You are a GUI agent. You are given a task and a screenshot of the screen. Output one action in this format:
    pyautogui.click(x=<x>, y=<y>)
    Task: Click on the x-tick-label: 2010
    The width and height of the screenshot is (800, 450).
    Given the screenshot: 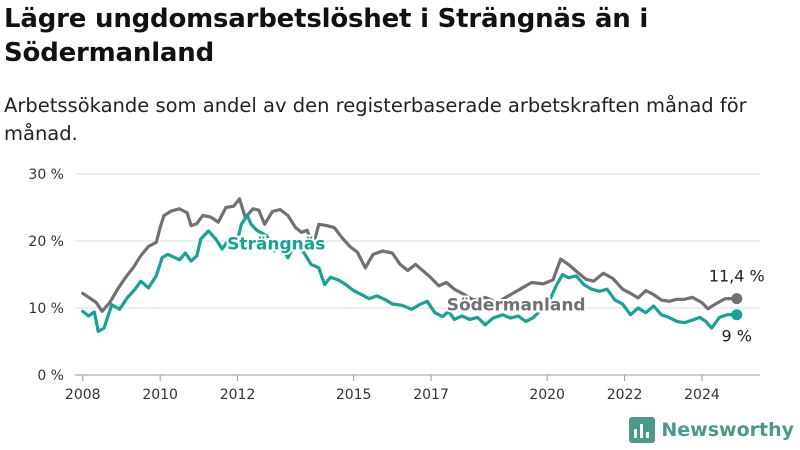 What is the action you would take?
    pyautogui.click(x=160, y=395)
    